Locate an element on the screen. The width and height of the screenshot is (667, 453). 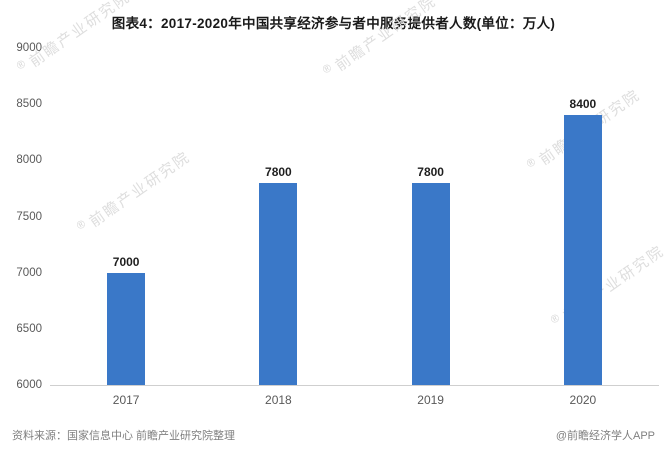
x-tick-label: 2020 is located at coordinates (583, 400).